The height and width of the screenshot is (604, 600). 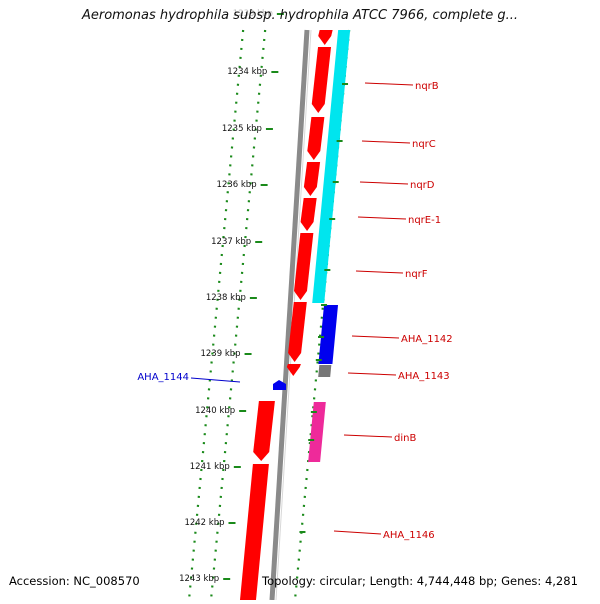 What do you see at coordinates (238, 315) in the screenshot?
I see `left-guide` at bounding box center [238, 315].